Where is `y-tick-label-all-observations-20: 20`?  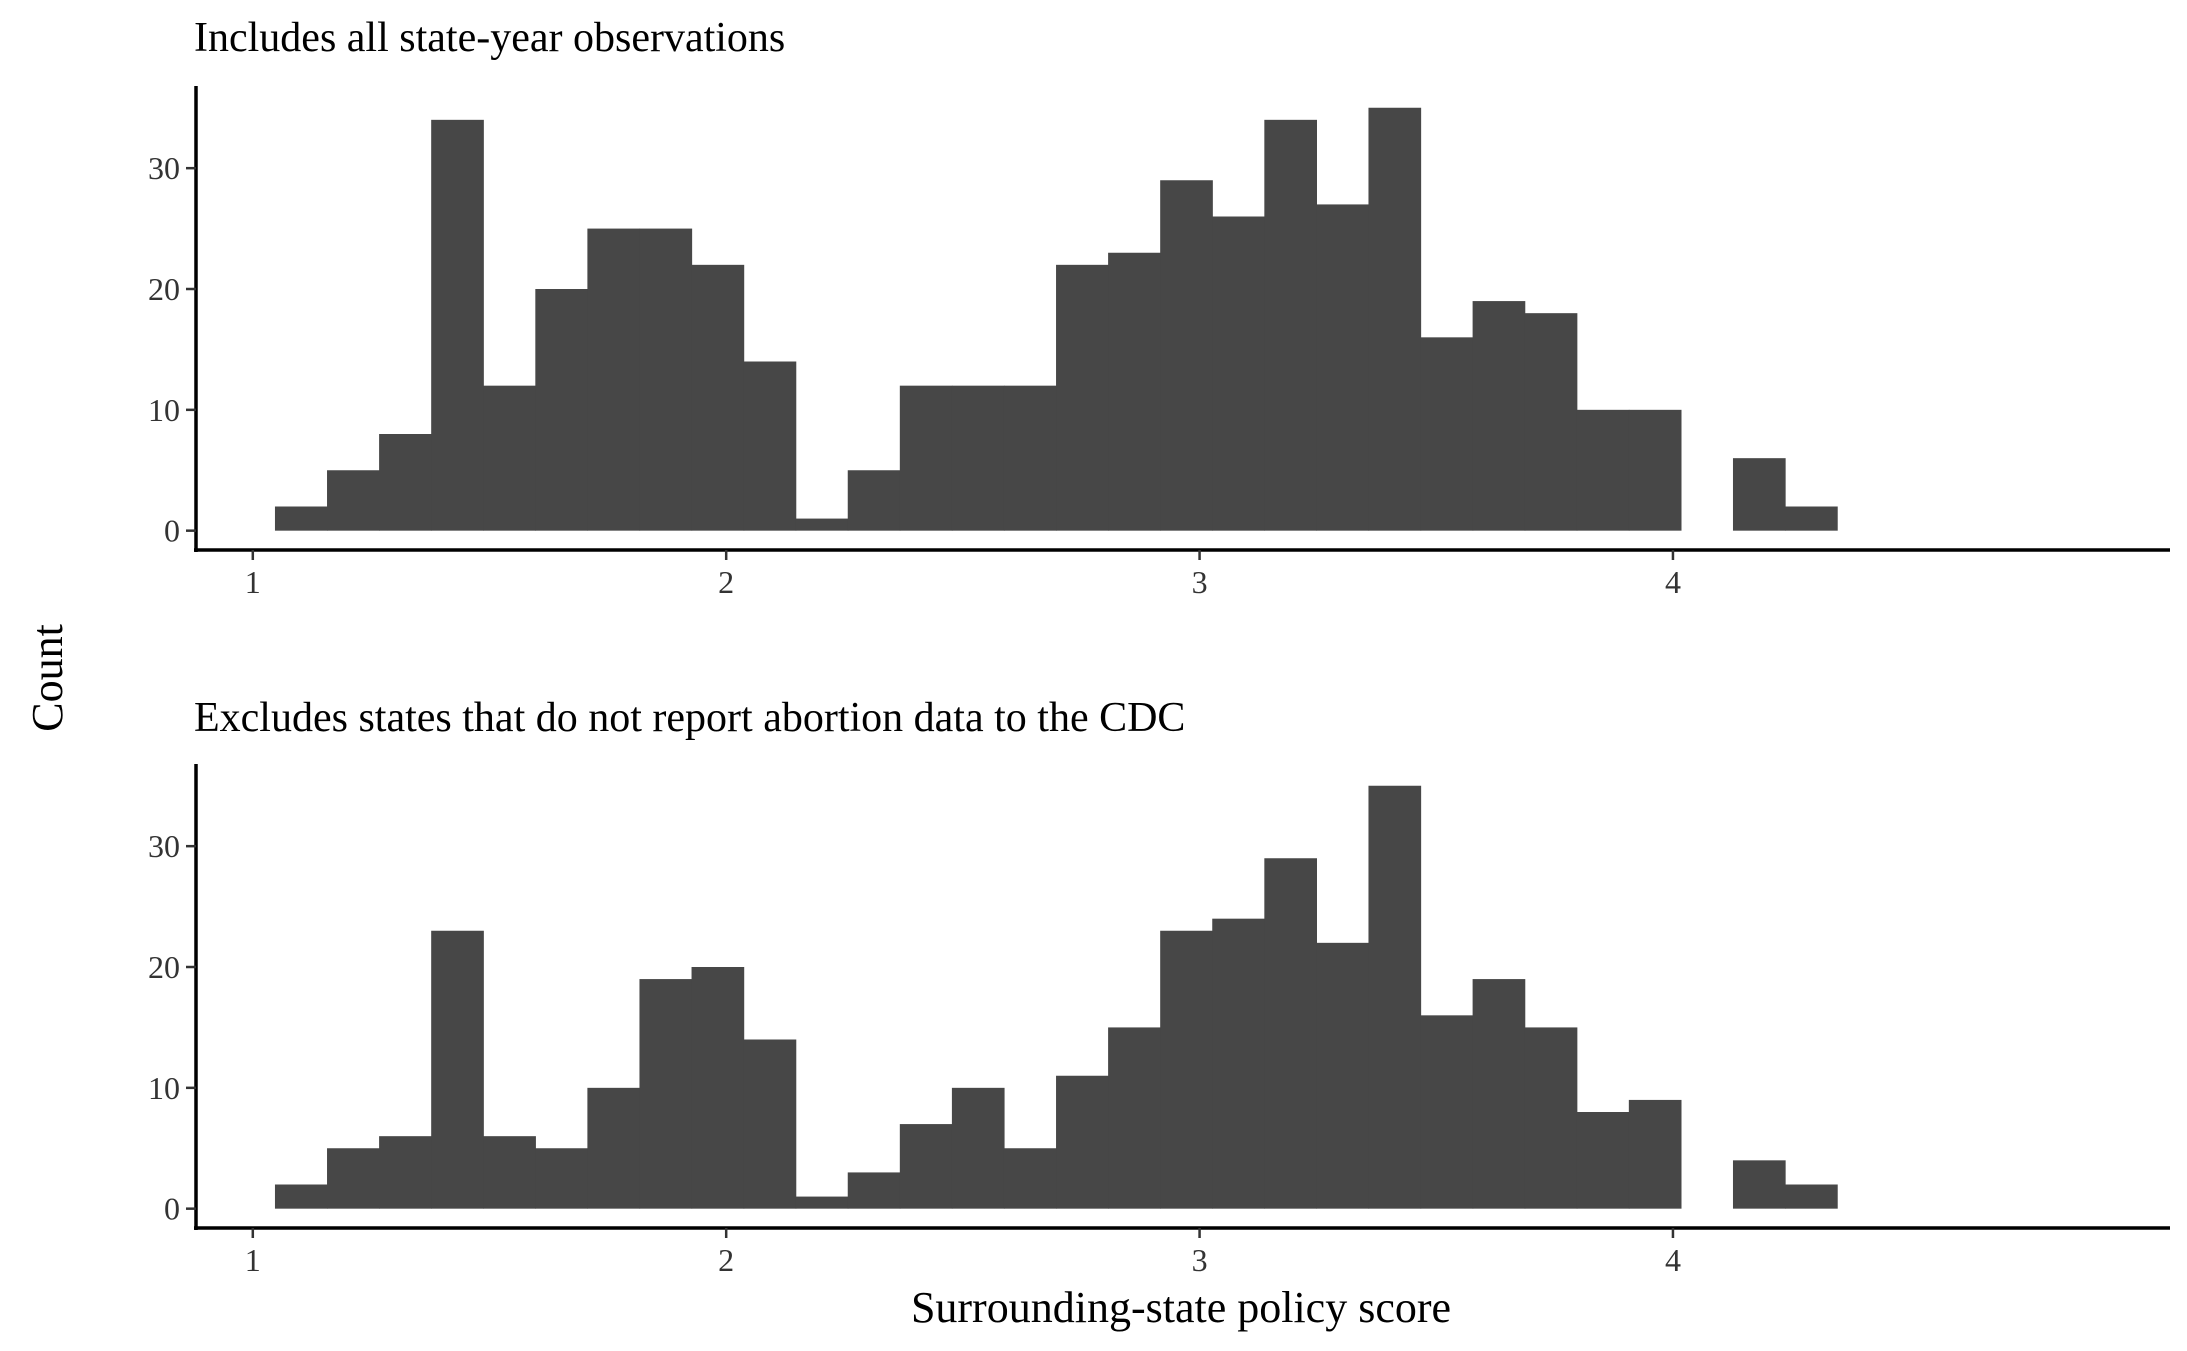
y-tick-label-all-observations-20: 20 is located at coordinates (164, 289).